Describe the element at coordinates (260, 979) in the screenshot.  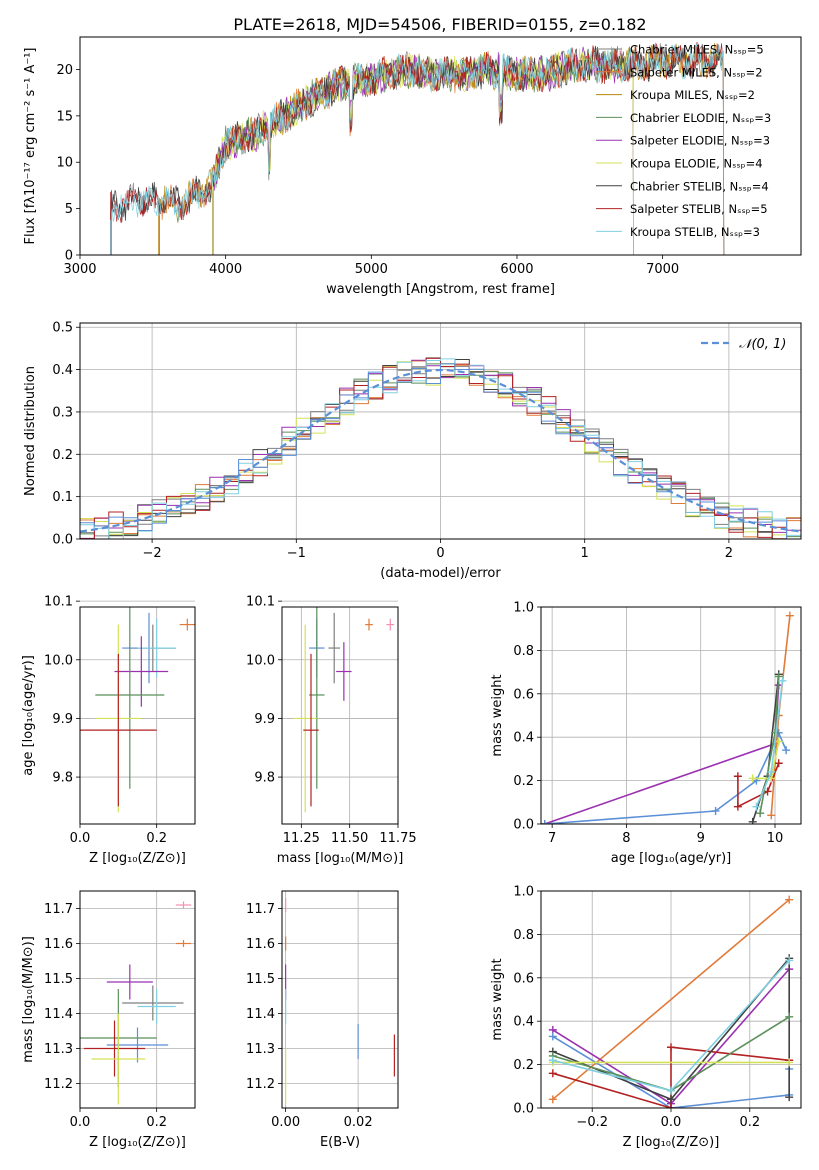
I see `y-tick-label: 11.5` at that location.